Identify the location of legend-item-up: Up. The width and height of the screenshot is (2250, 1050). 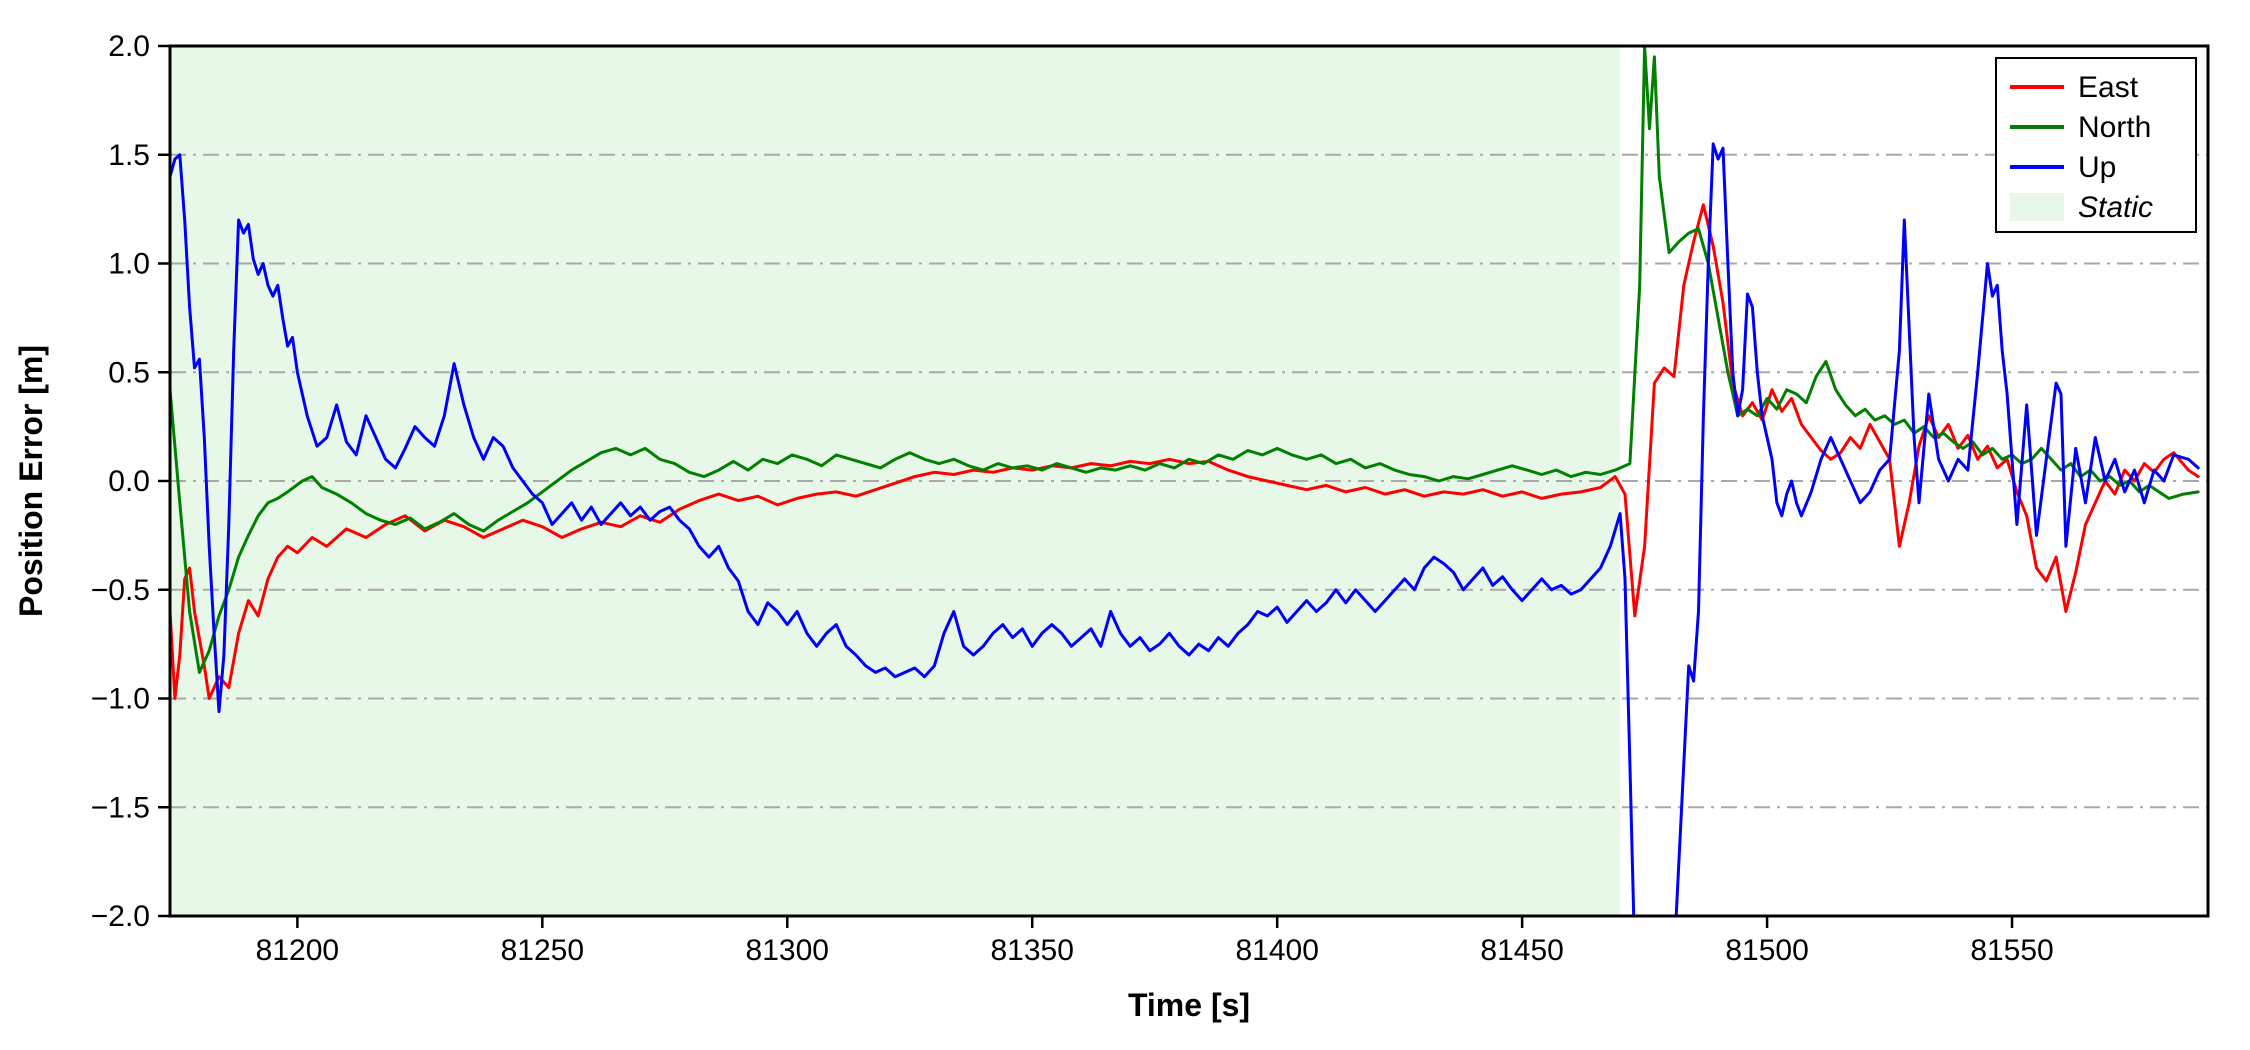
(2063, 167).